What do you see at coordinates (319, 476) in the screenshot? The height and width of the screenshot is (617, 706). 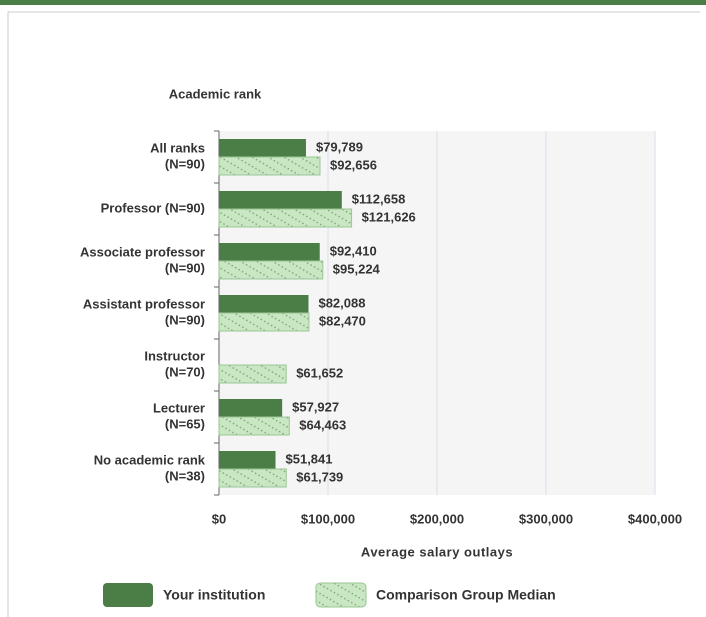 I see `value-label: $61,739` at bounding box center [319, 476].